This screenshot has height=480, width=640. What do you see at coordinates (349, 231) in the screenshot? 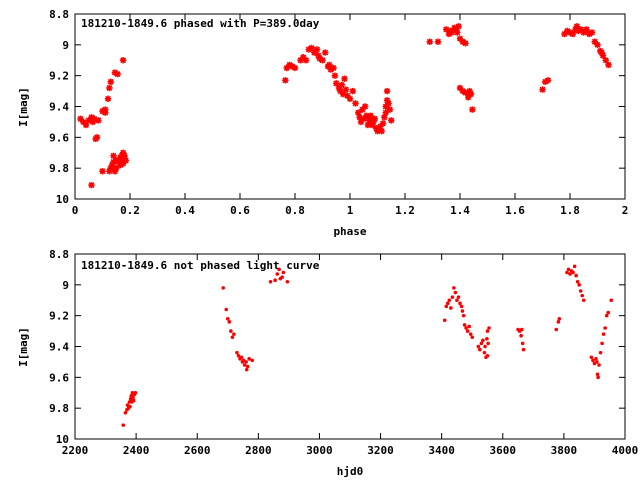
I see `phased-x-axis-label: phase` at bounding box center [349, 231].